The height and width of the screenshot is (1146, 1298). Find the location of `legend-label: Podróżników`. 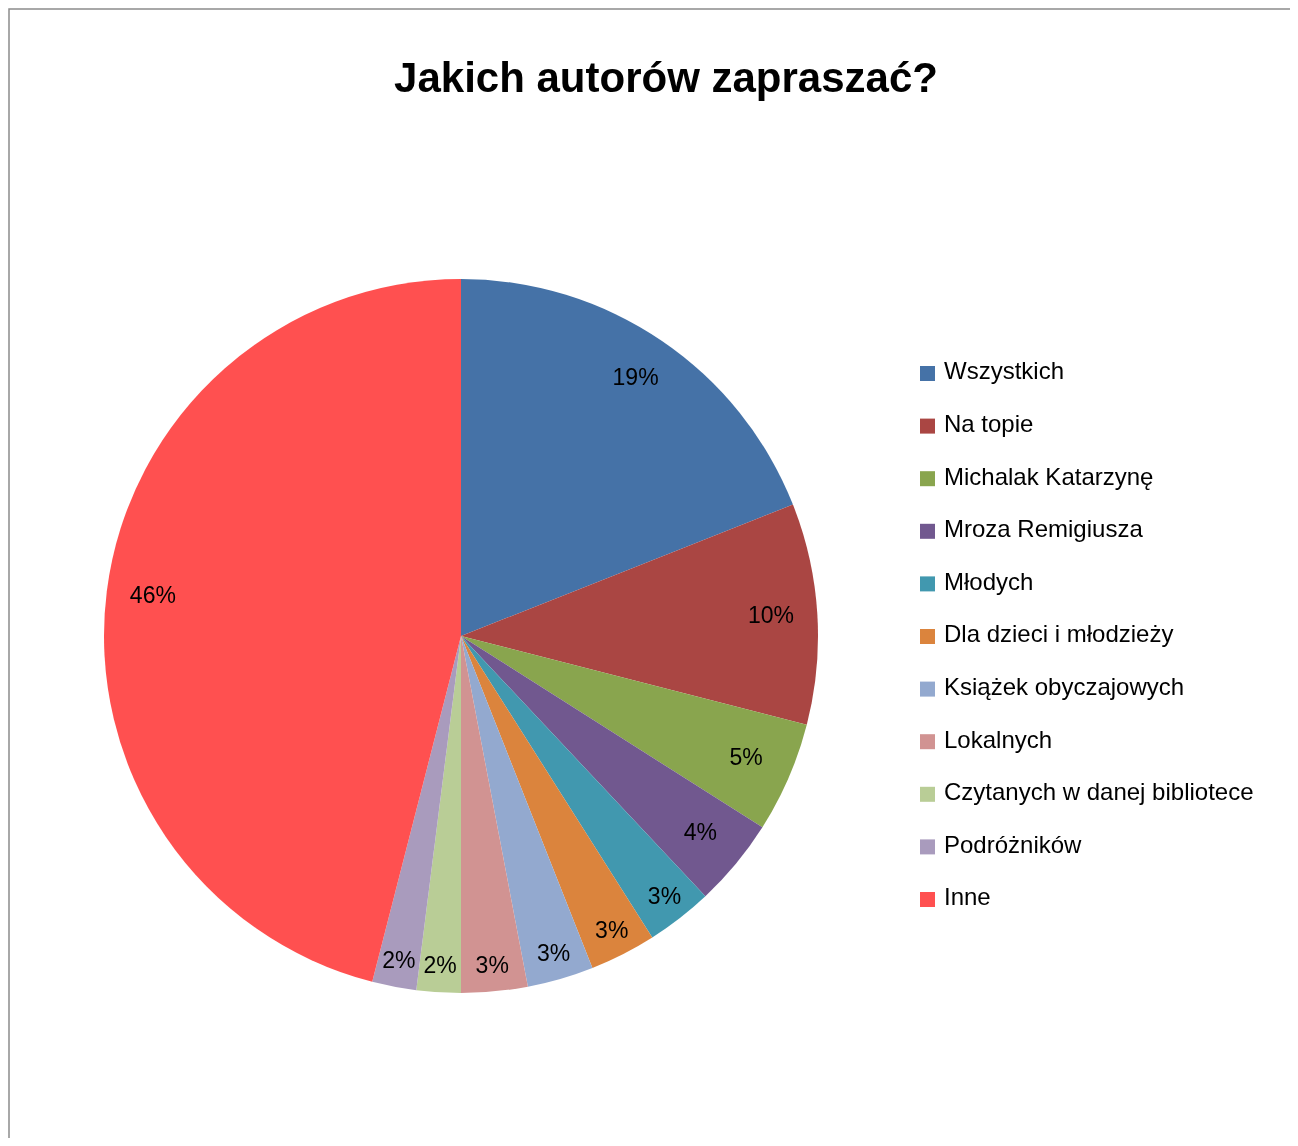

legend-label: Podróżników is located at coordinates (1013, 844).